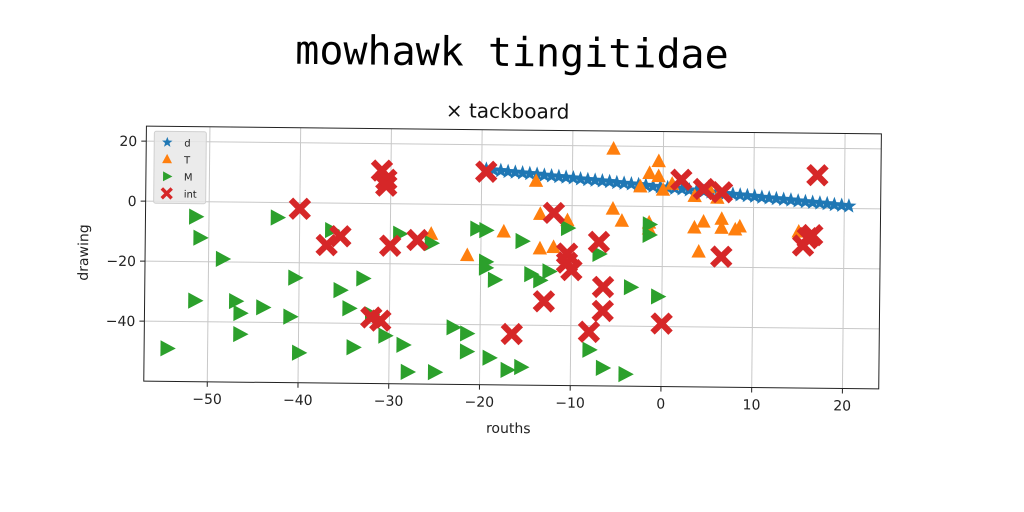 This screenshot has height=512, width=1024. Describe the element at coordinates (508, 110) in the screenshot. I see `chart-title: × tackboard` at that location.